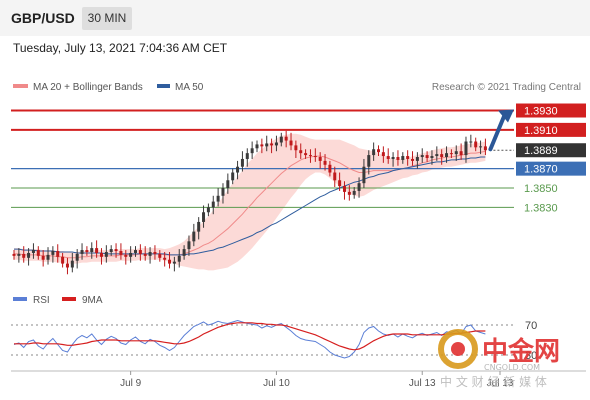  What do you see at coordinates (295, 18) in the screenshot?
I see `chart-header: GBP/USD 30 MIN` at bounding box center [295, 18].